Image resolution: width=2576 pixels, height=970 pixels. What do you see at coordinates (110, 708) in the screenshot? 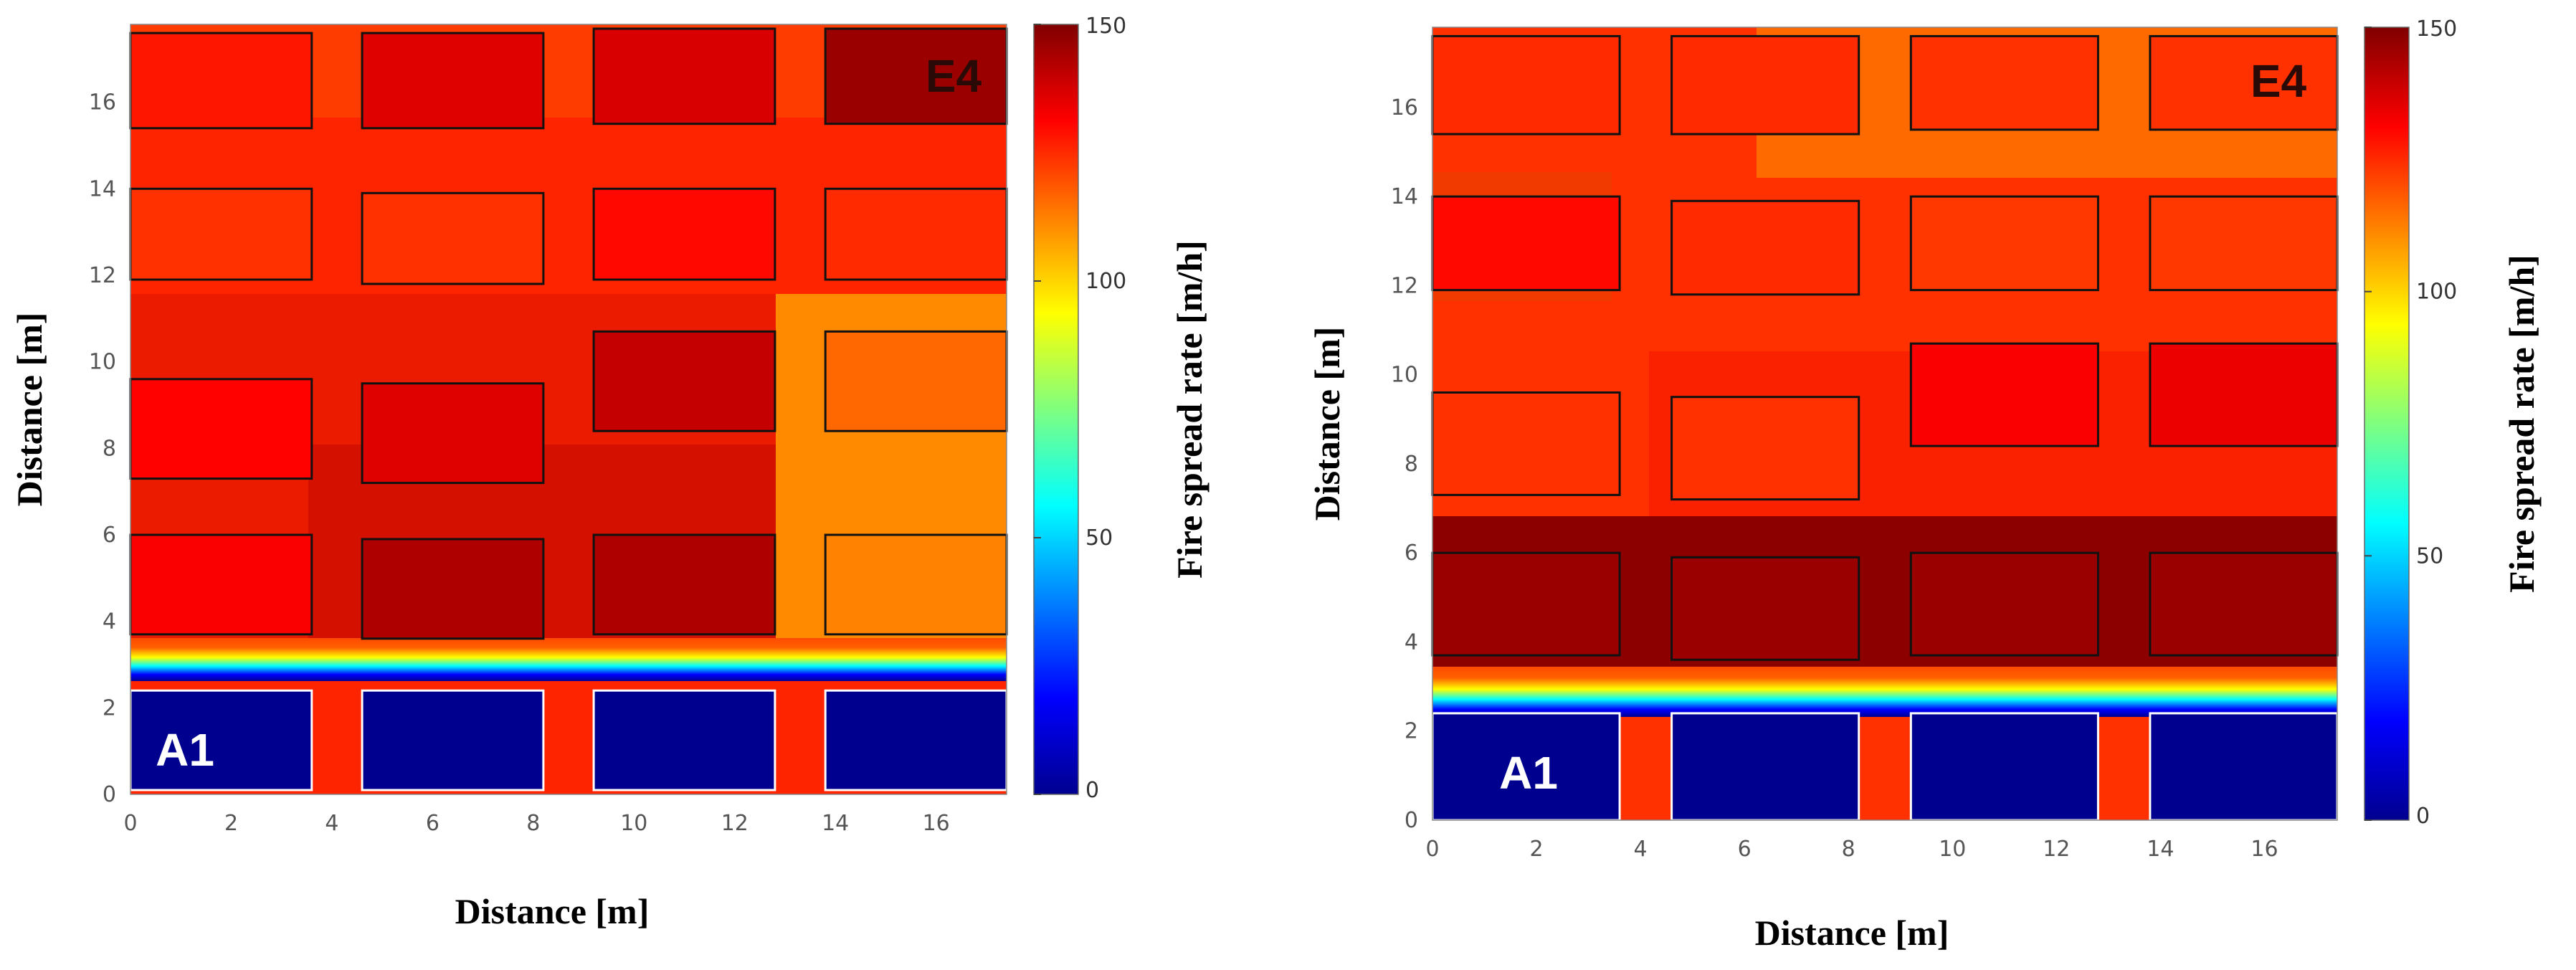
I see `left-y-tick-label: 2` at bounding box center [110, 708].